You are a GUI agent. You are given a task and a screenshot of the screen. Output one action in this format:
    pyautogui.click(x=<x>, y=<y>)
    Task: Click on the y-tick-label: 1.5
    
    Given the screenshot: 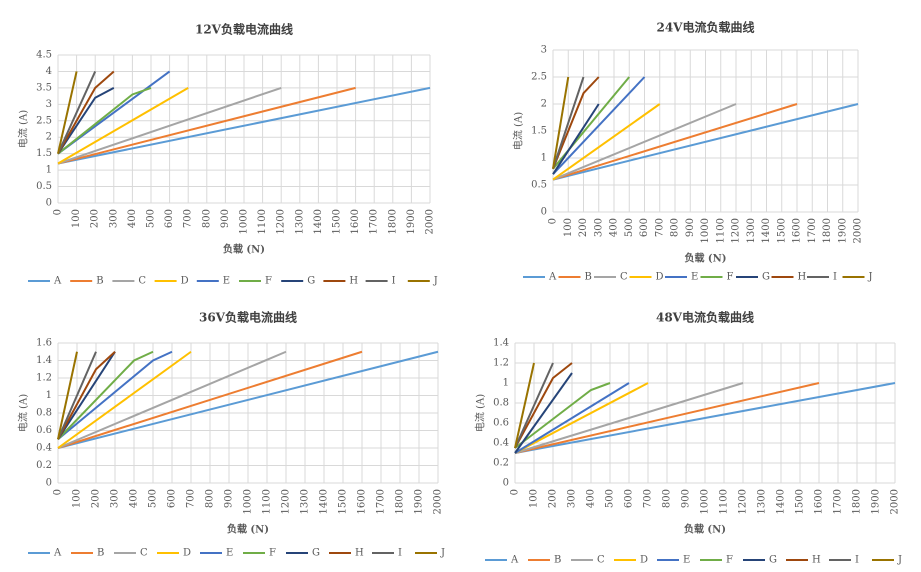 What is the action you would take?
    pyautogui.click(x=539, y=131)
    